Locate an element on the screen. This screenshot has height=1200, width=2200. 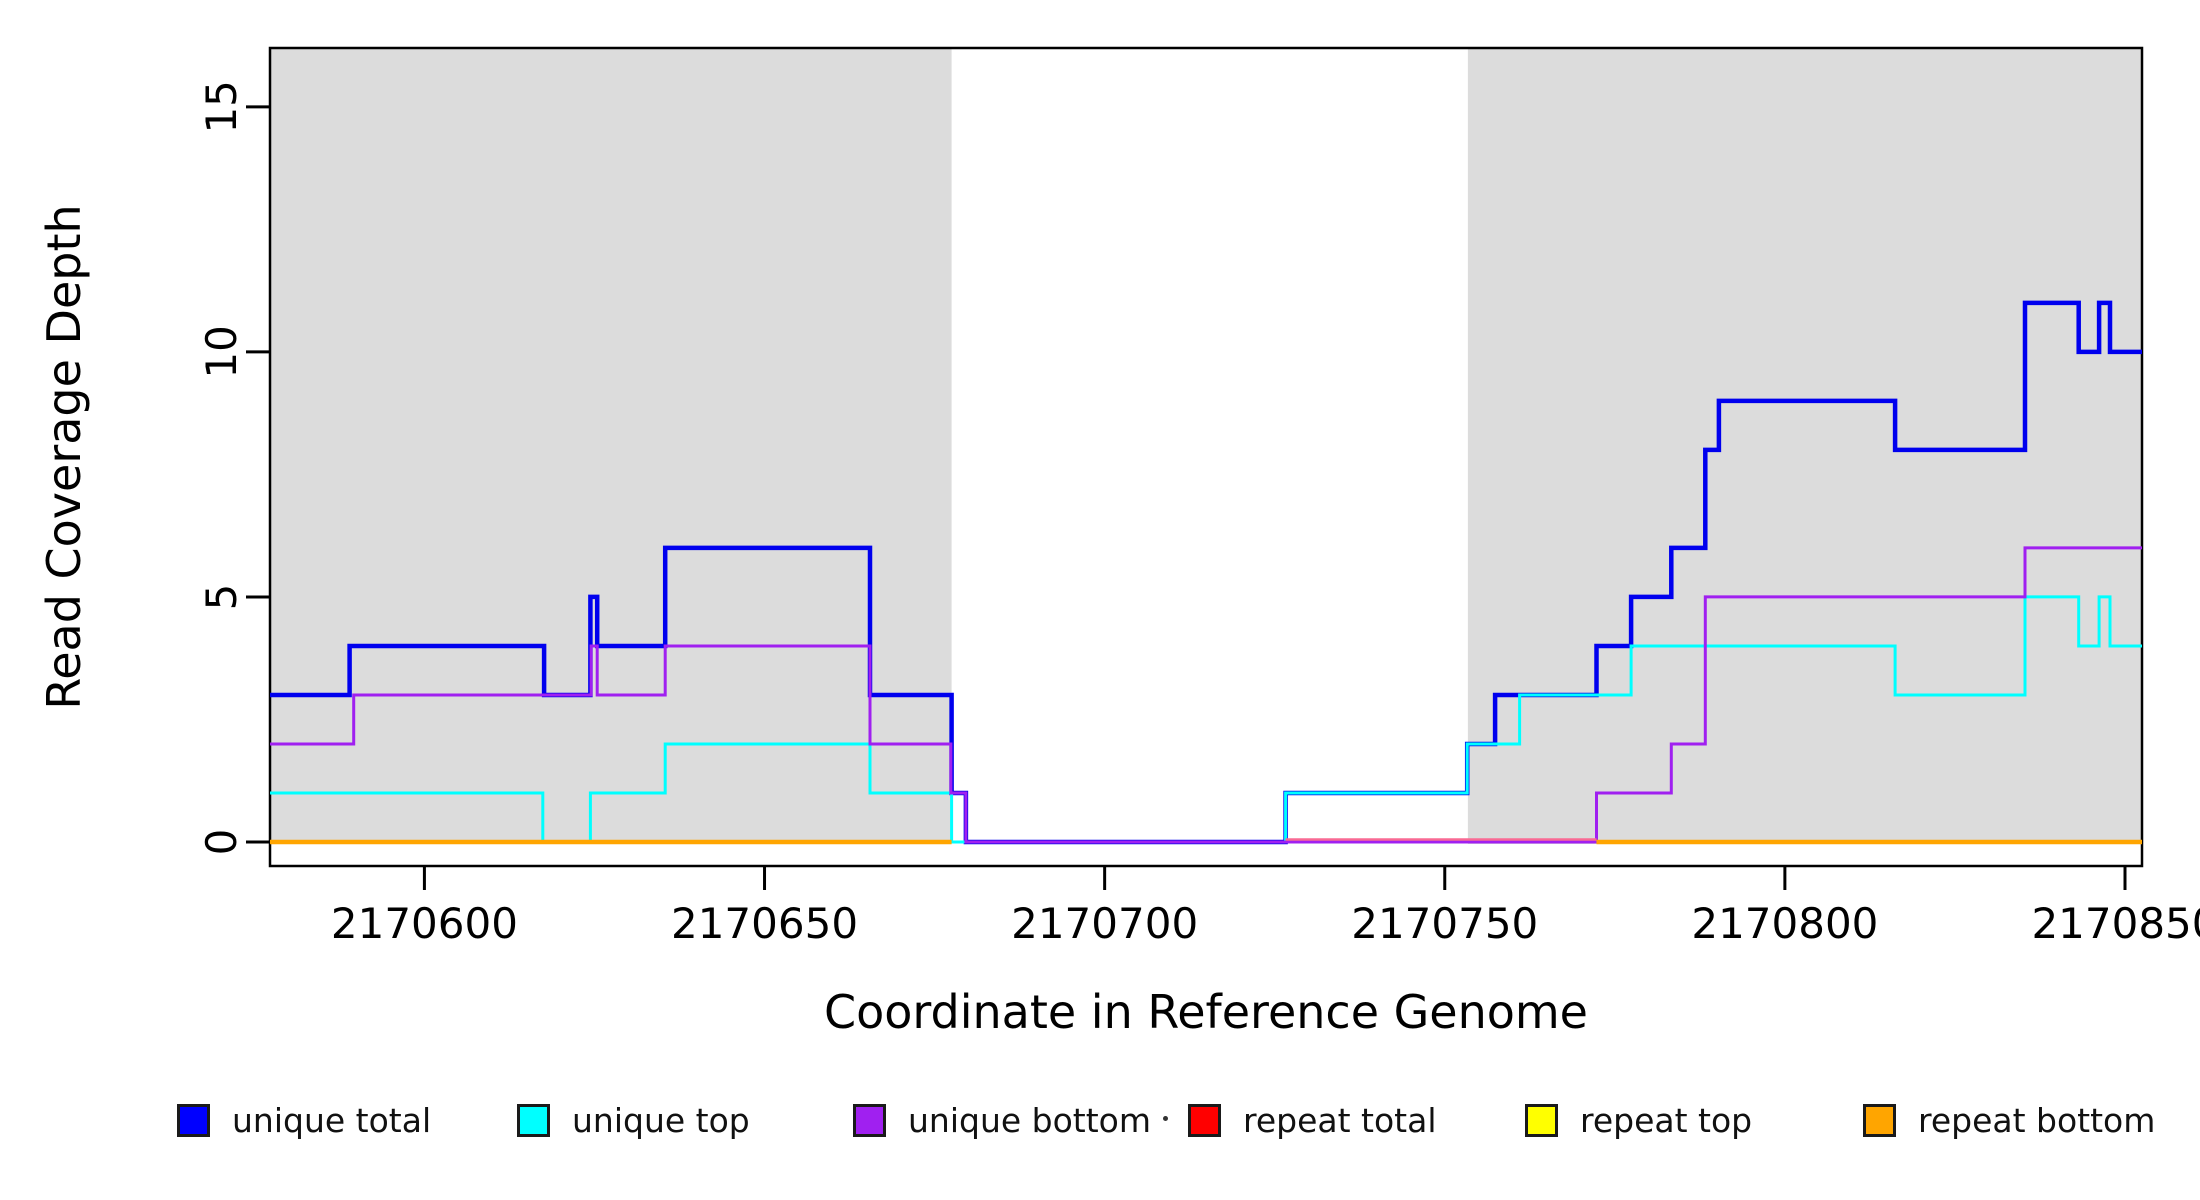
legend-item-unique-top: unique top is located at coordinates (633, 1120).